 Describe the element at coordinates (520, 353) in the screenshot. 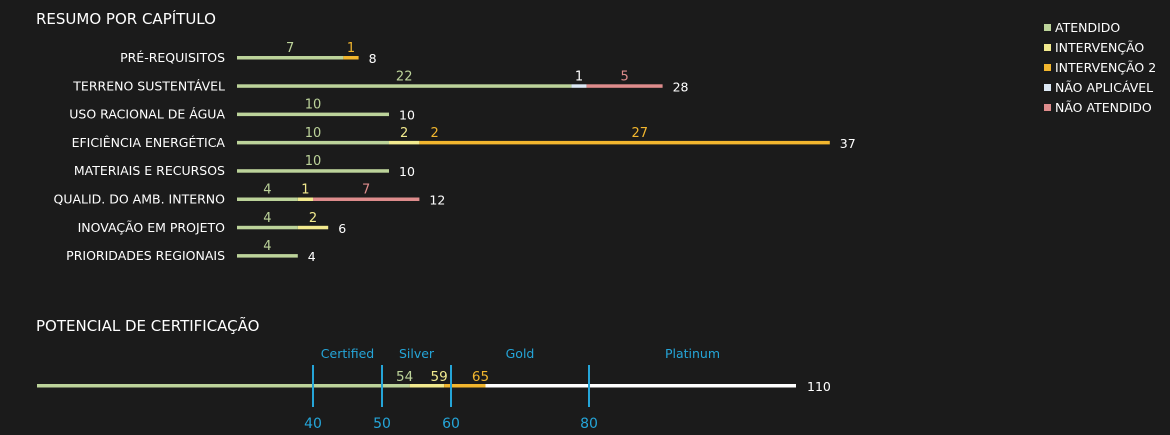

I see `level-label: Gold` at that location.